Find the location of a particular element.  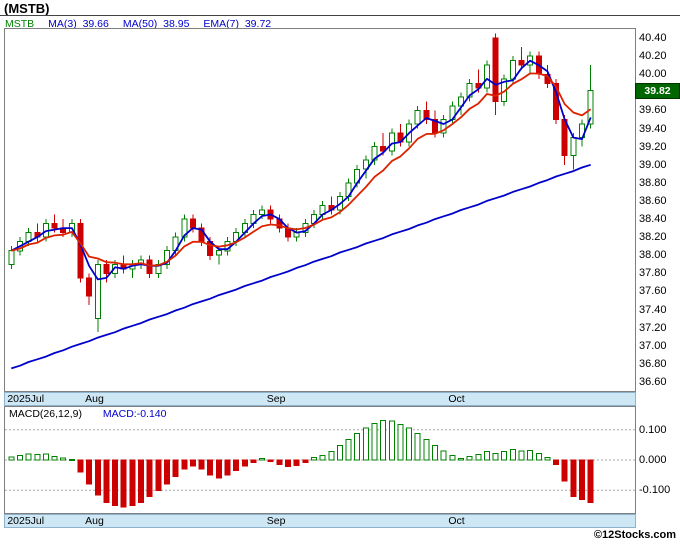

macd-histogram is located at coordinates (301, 464).